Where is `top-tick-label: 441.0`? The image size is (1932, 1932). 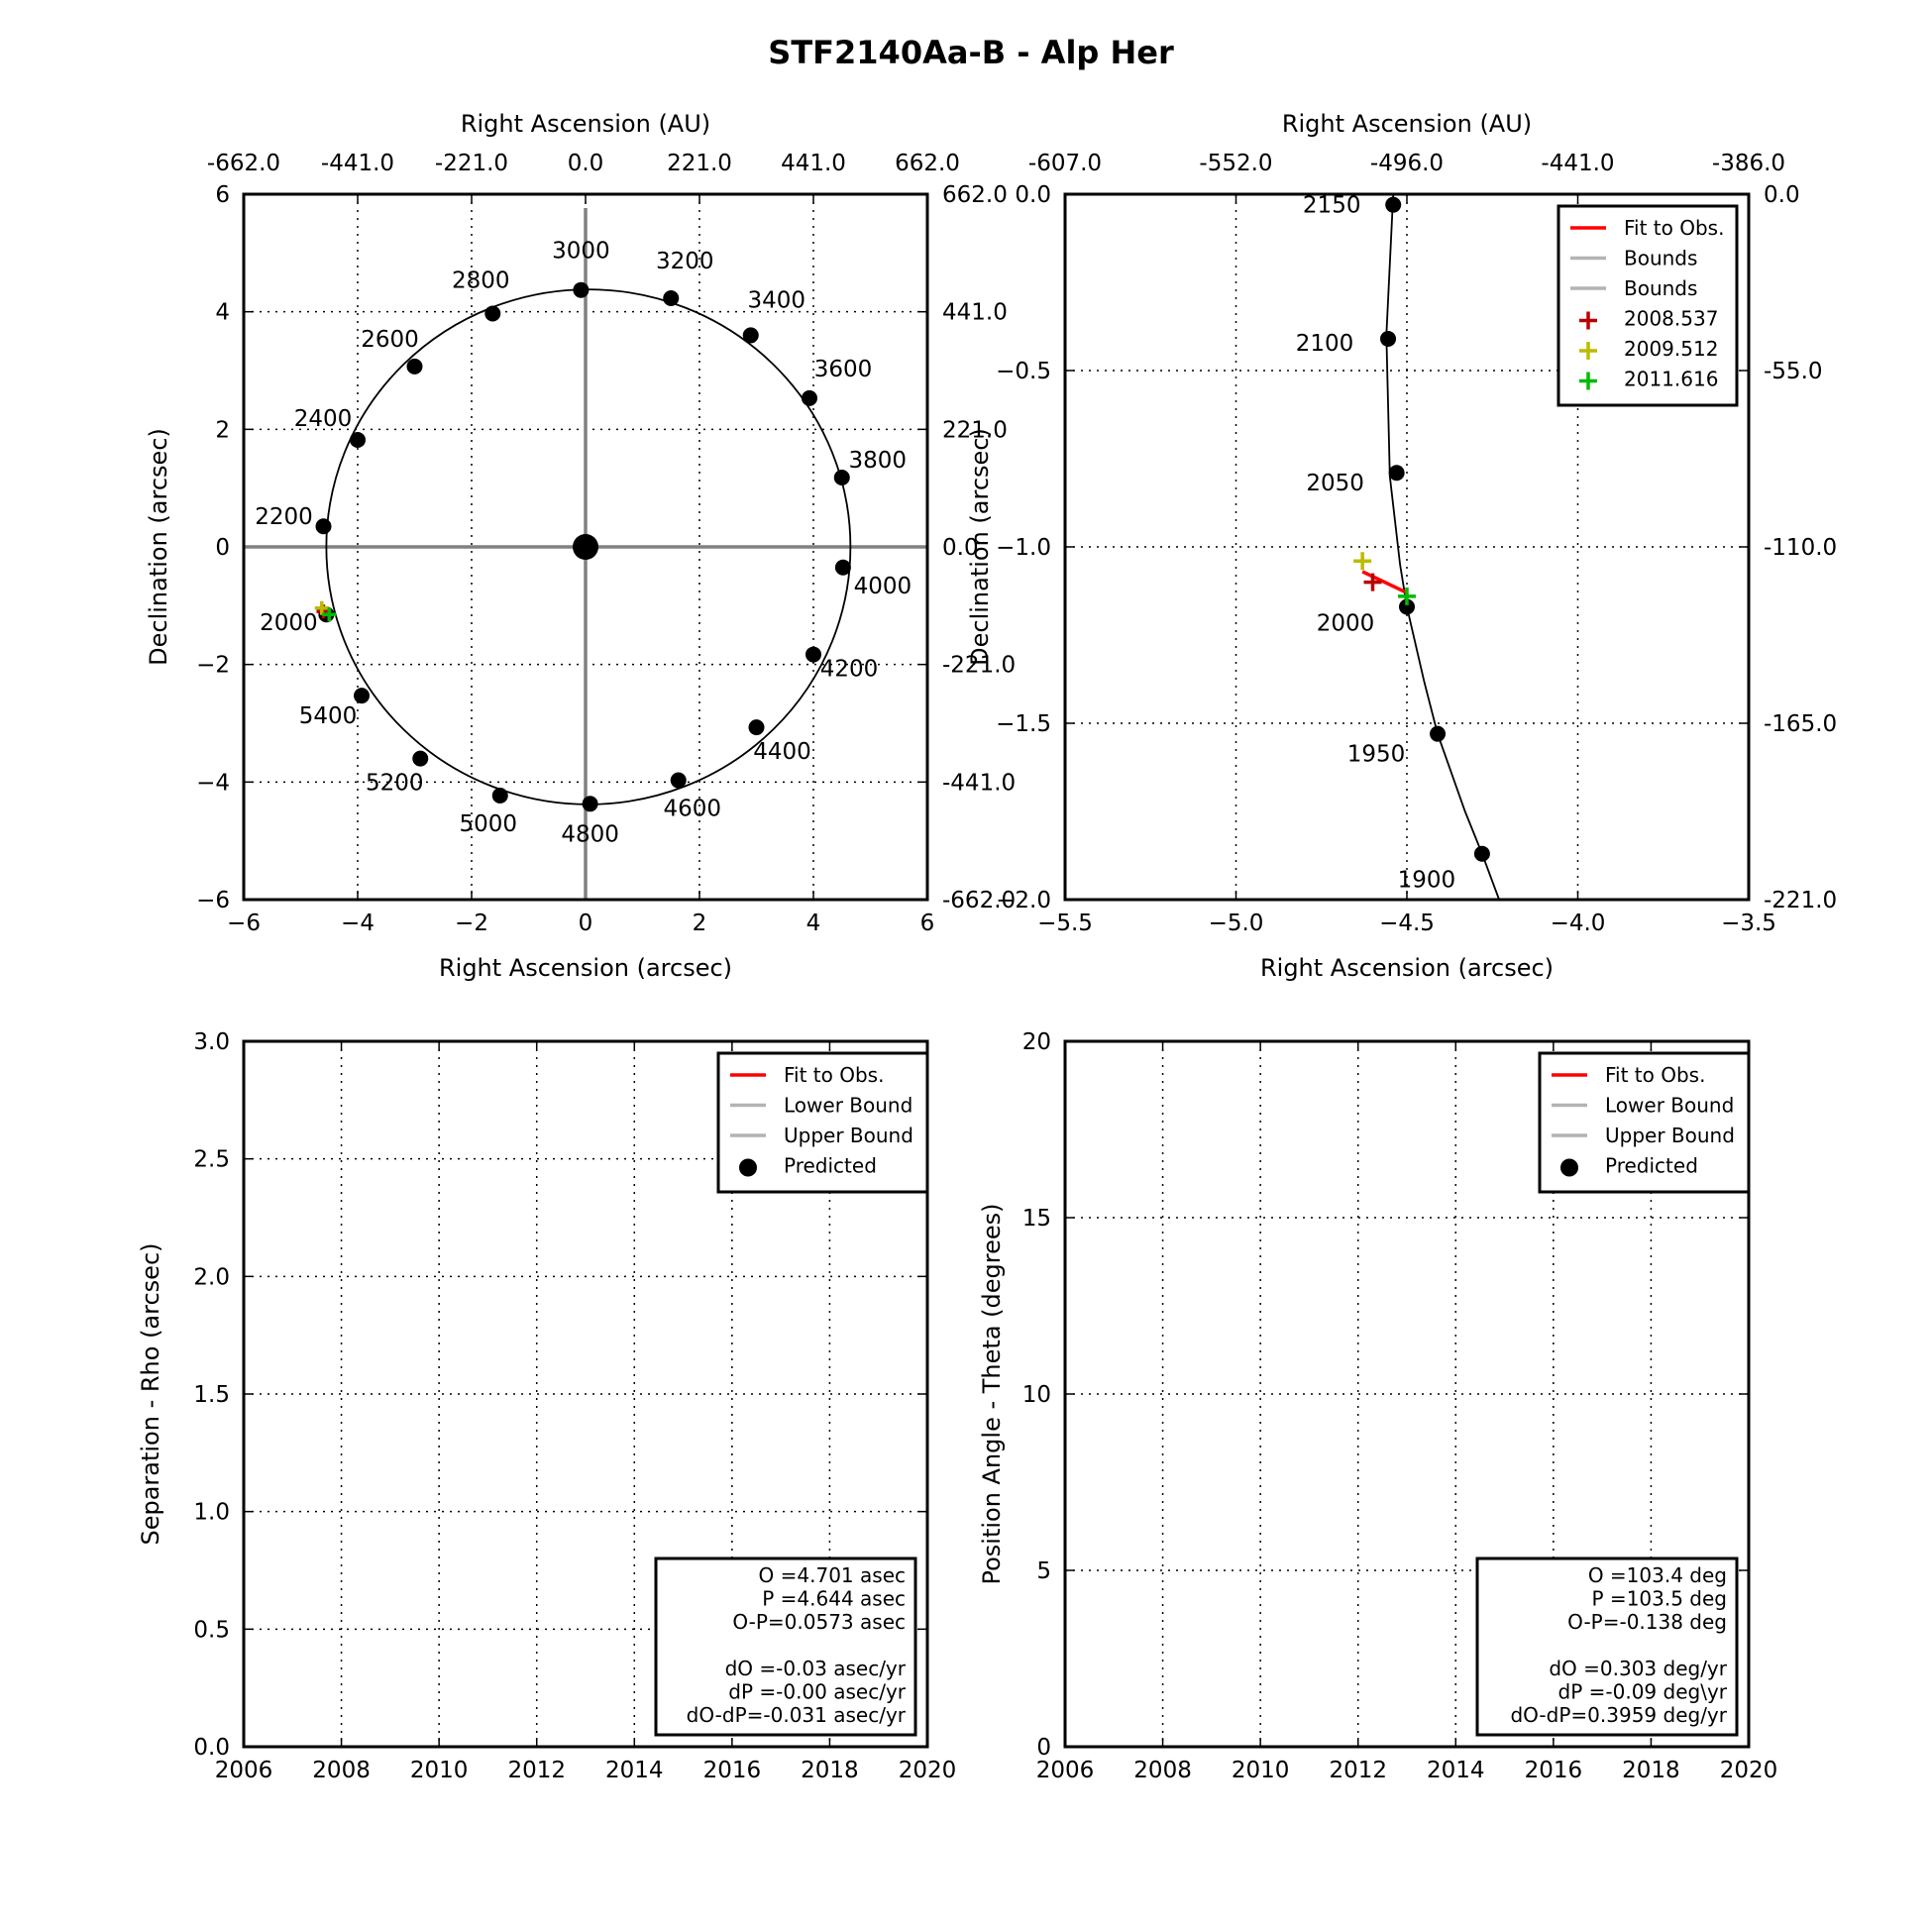
top-tick-label: 441.0 is located at coordinates (814, 163).